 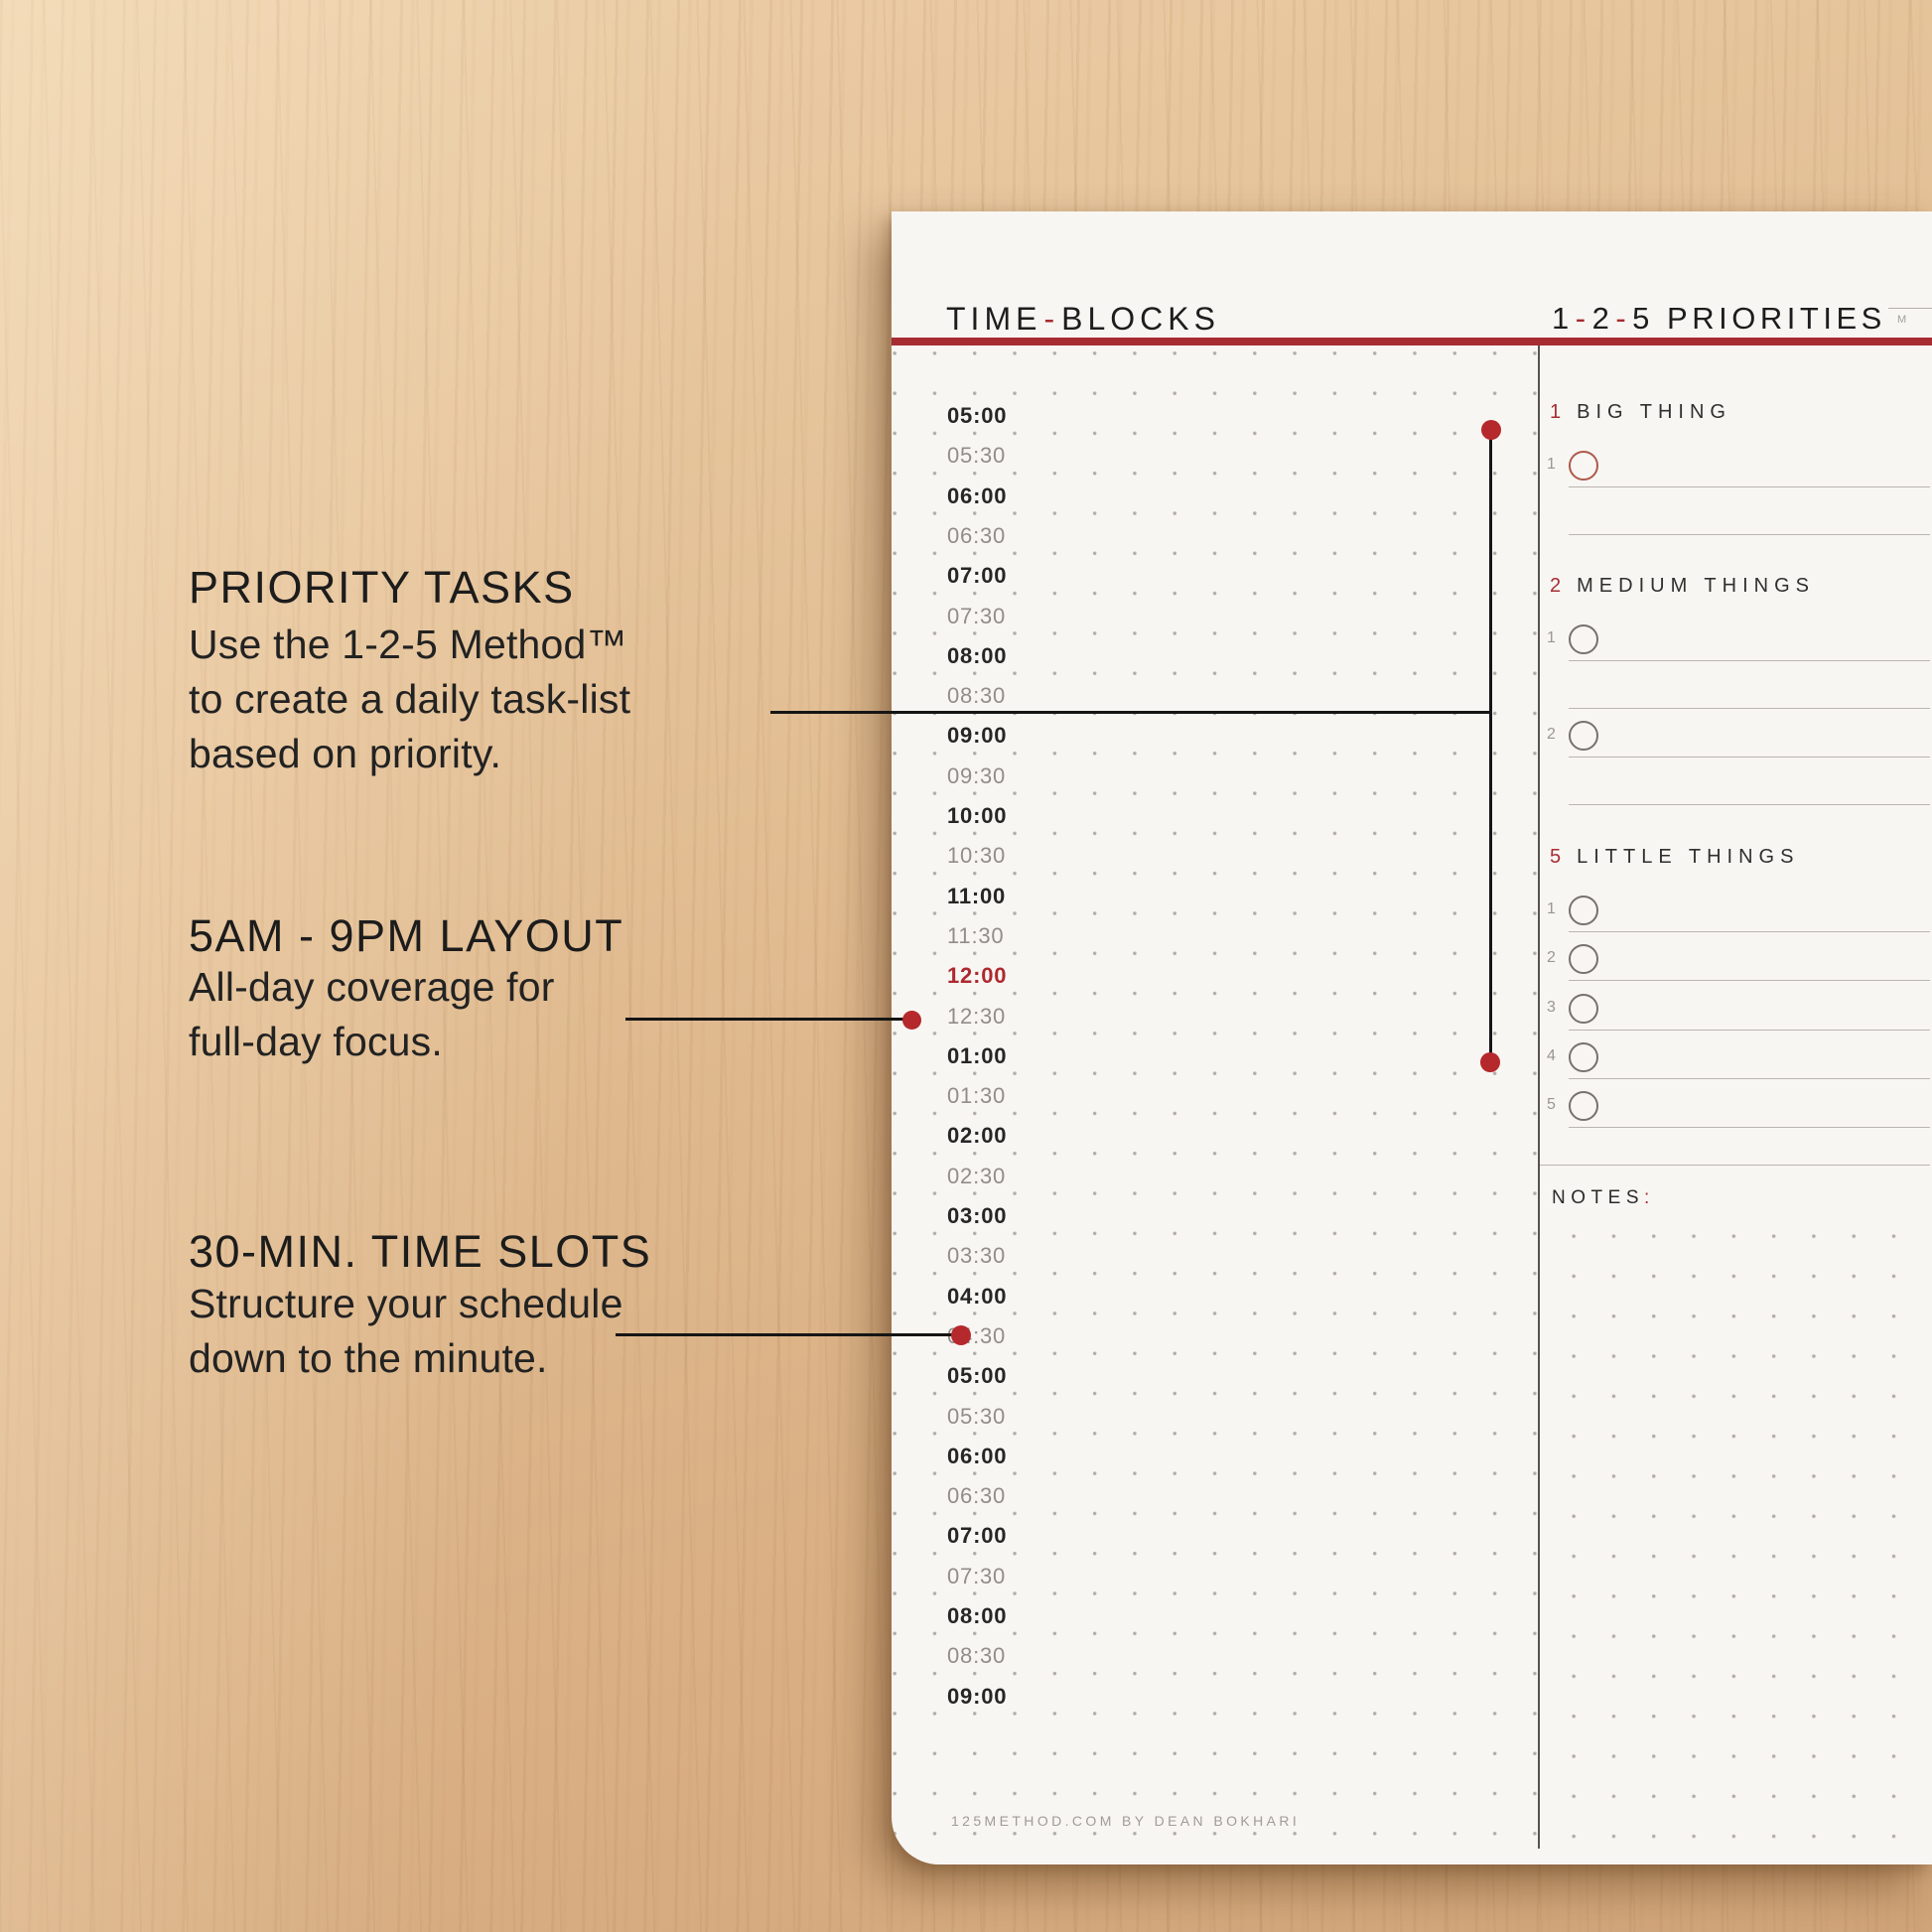 I want to click on time-slot-label: 10:30, so click(x=977, y=856).